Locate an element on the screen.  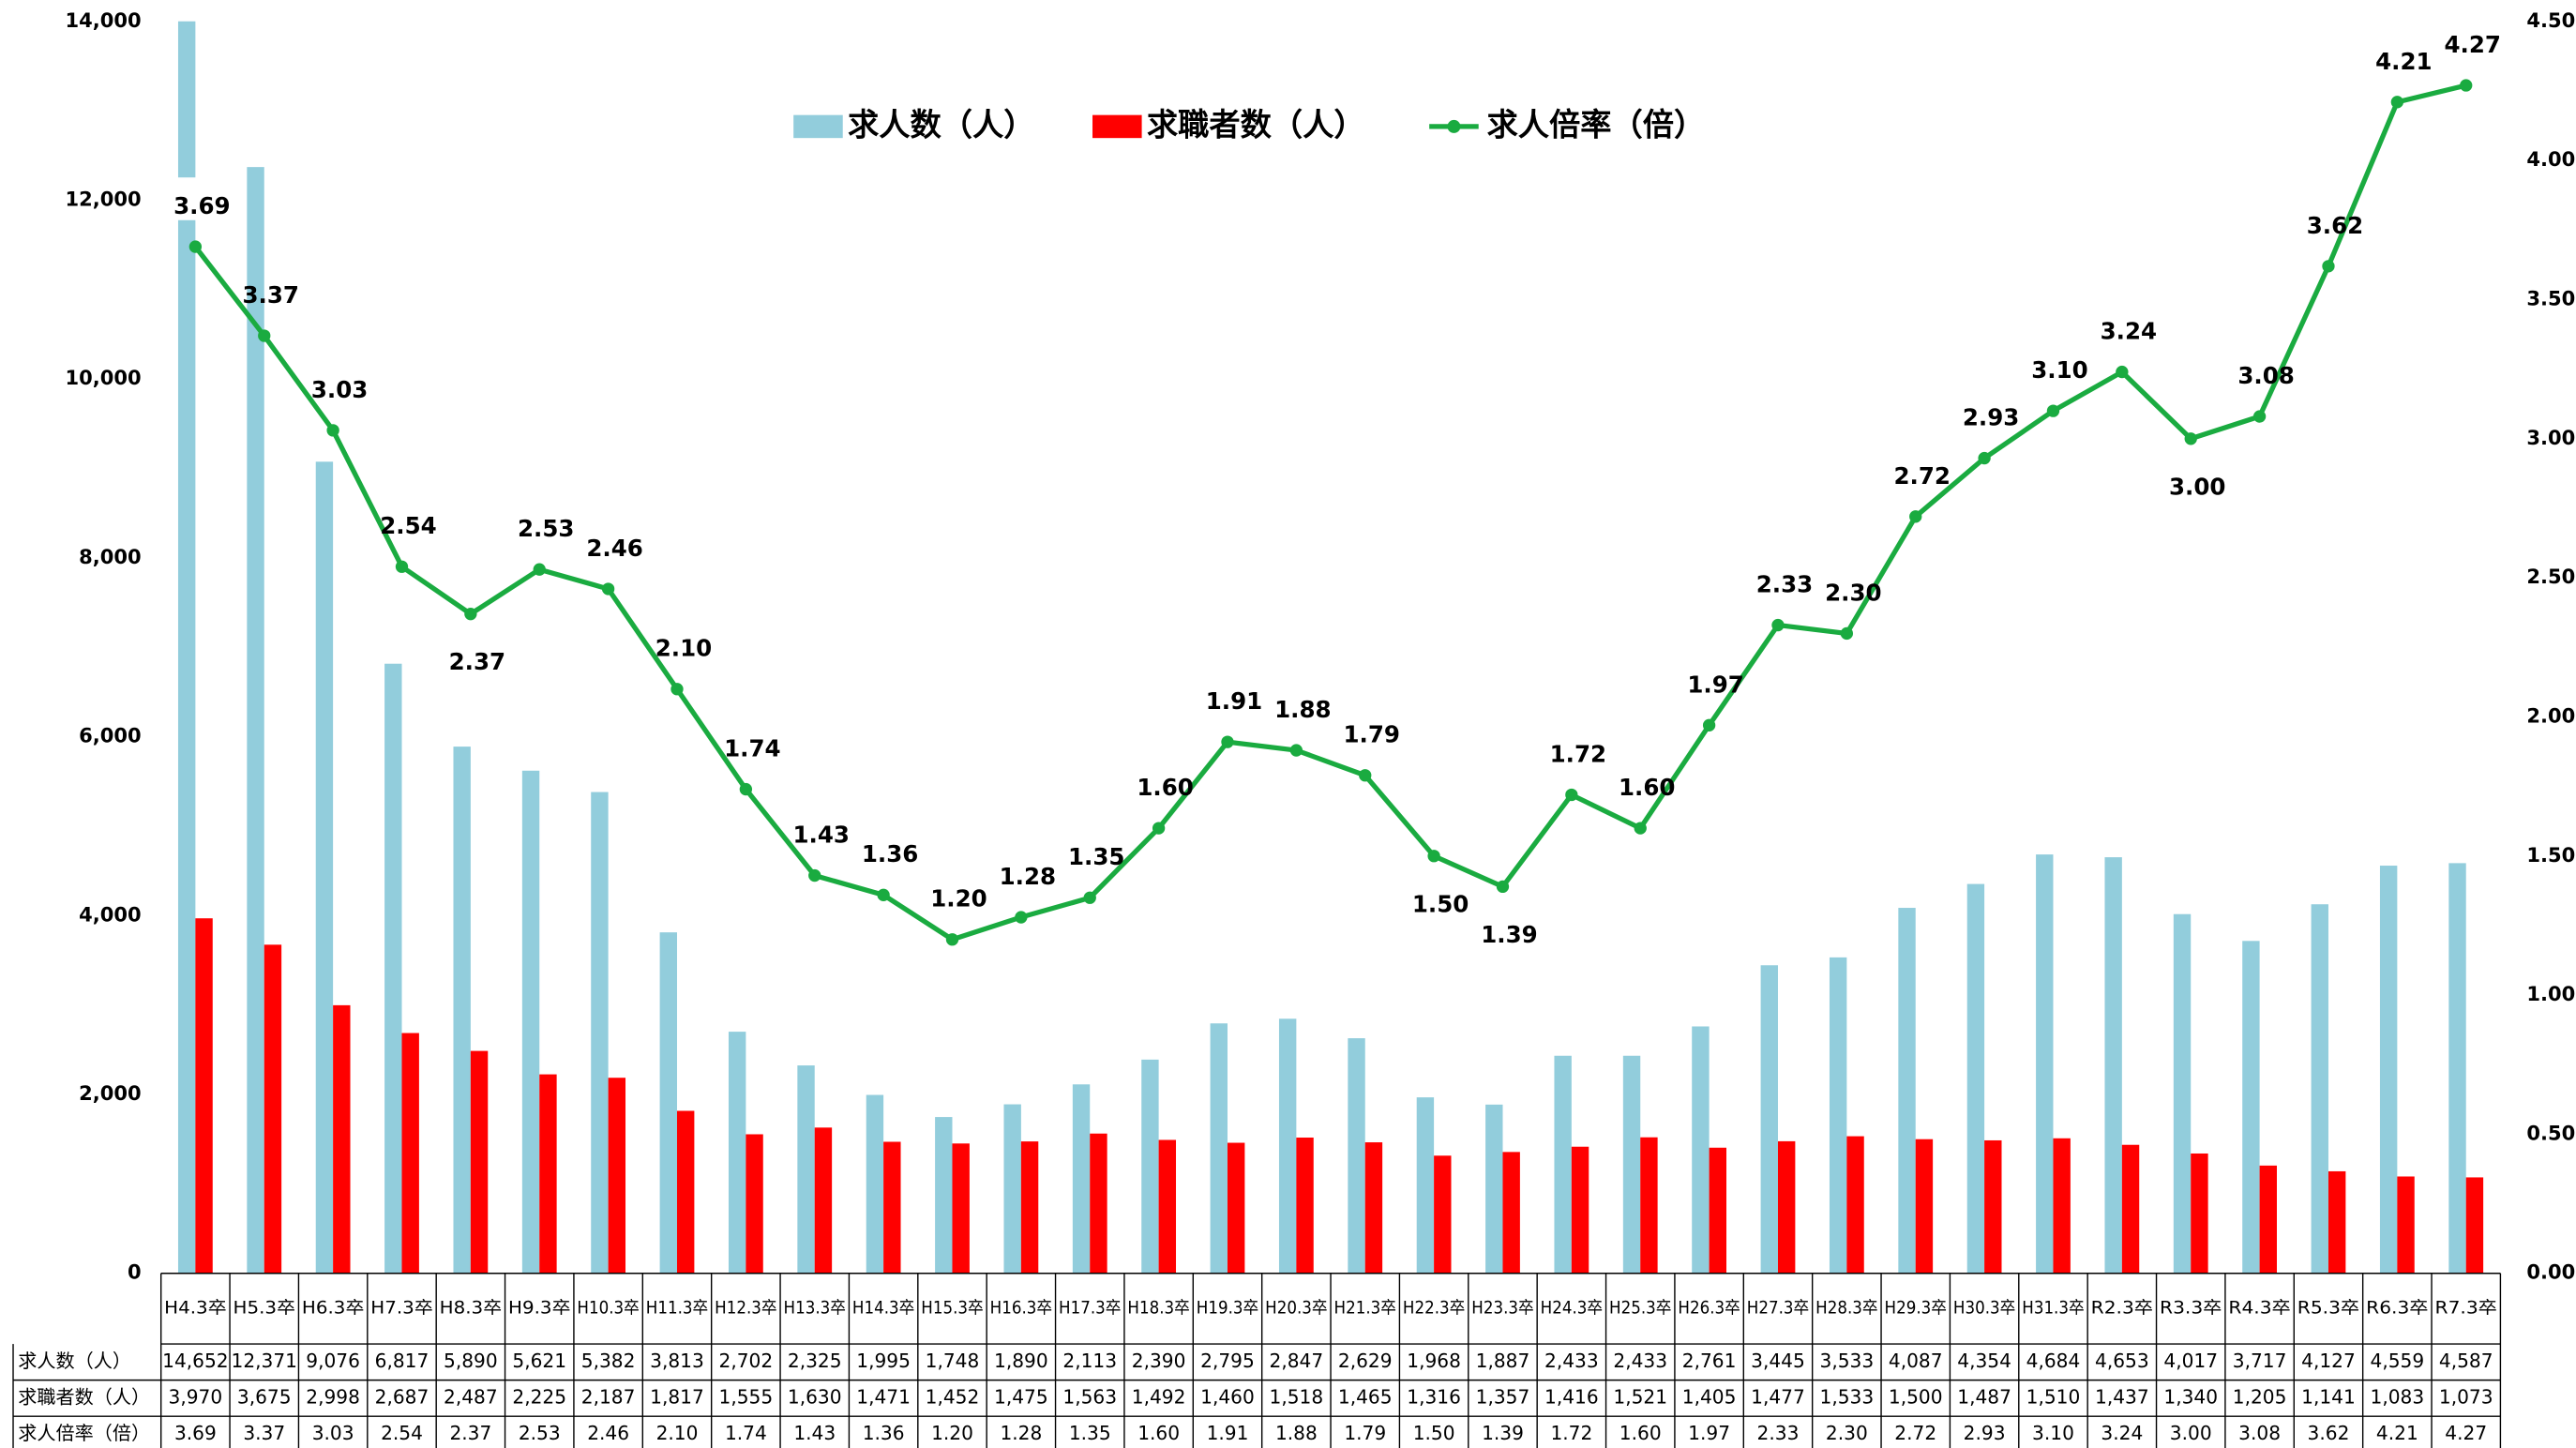
x-tick-label: H31.3卒 is located at coordinates (2053, 1308).